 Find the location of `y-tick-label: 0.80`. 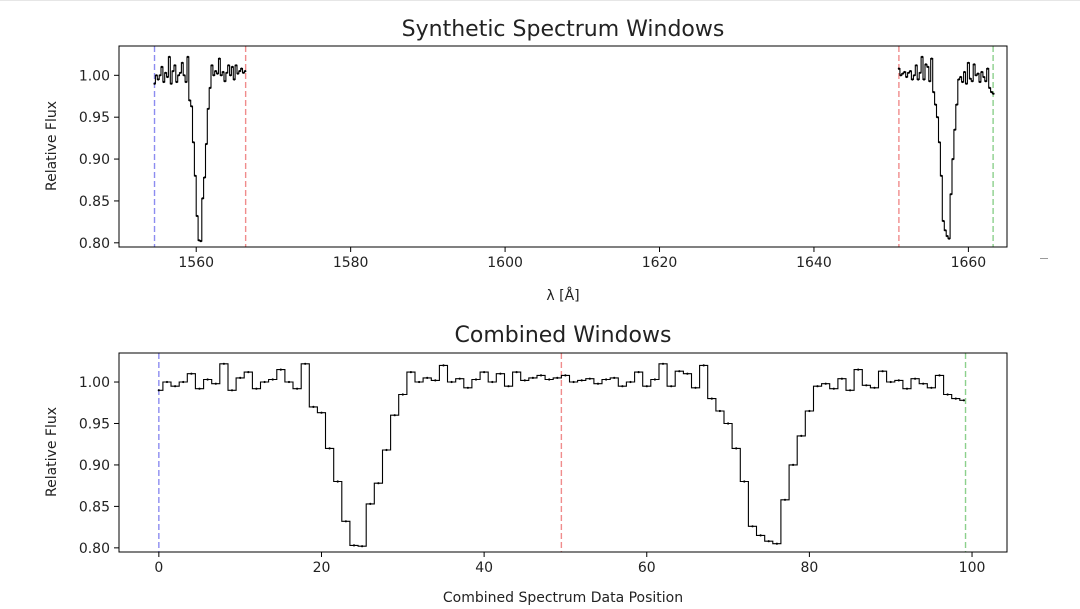

y-tick-label: 0.80 is located at coordinates (94, 549).